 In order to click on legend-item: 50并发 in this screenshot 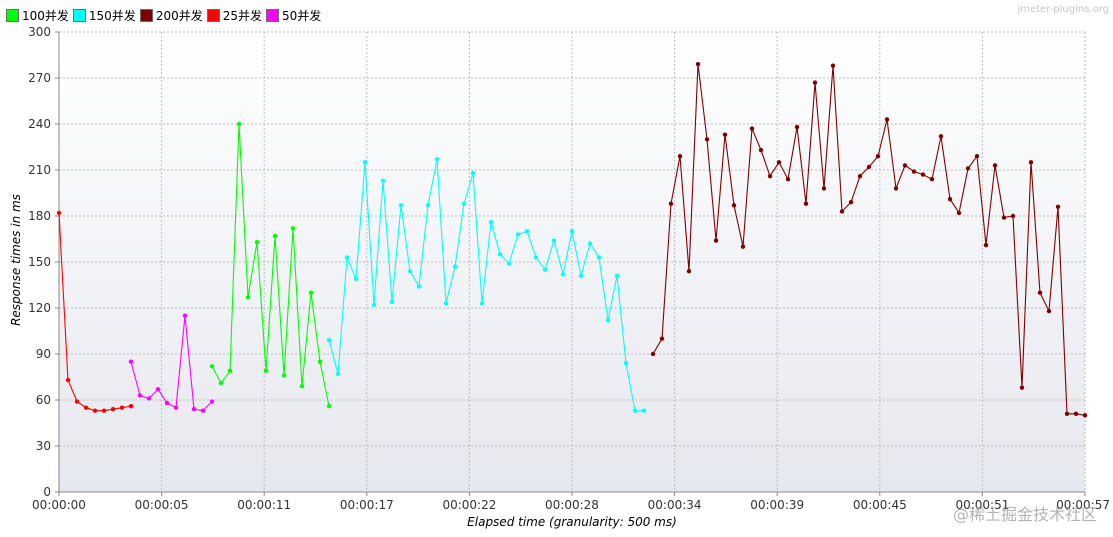, I will do `click(293, 15)`.